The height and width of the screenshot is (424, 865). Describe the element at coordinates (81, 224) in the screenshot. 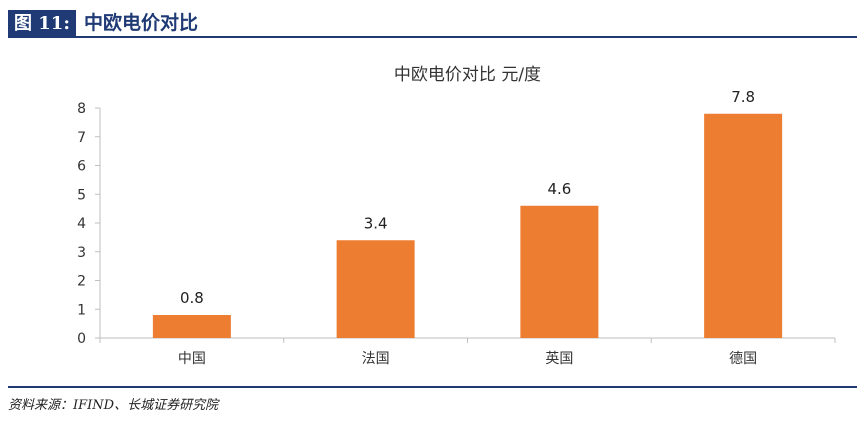

I see `y-tick-label: 4` at that location.